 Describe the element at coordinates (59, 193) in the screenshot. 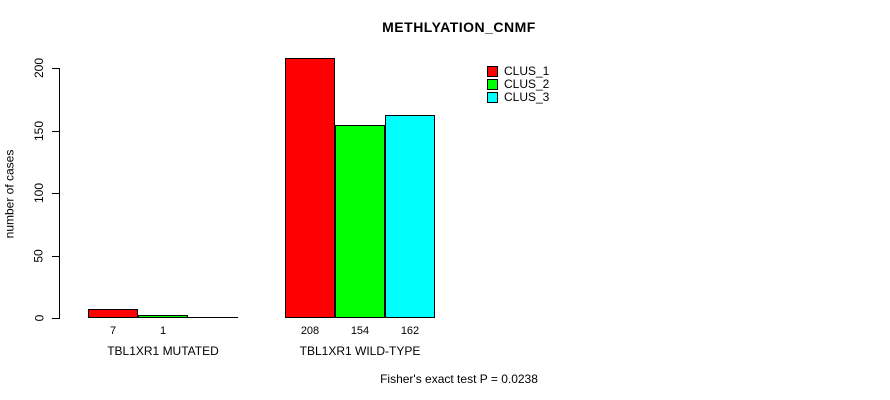

I see `y-axis-line` at that location.